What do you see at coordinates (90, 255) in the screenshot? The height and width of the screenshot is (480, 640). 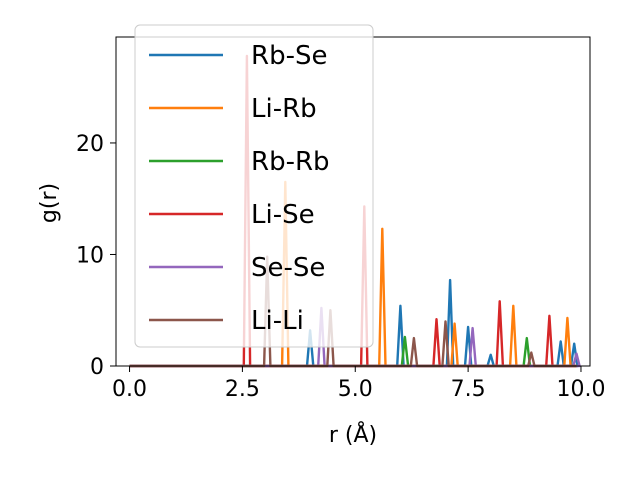 I see `y-tick-label: 10` at bounding box center [90, 255].